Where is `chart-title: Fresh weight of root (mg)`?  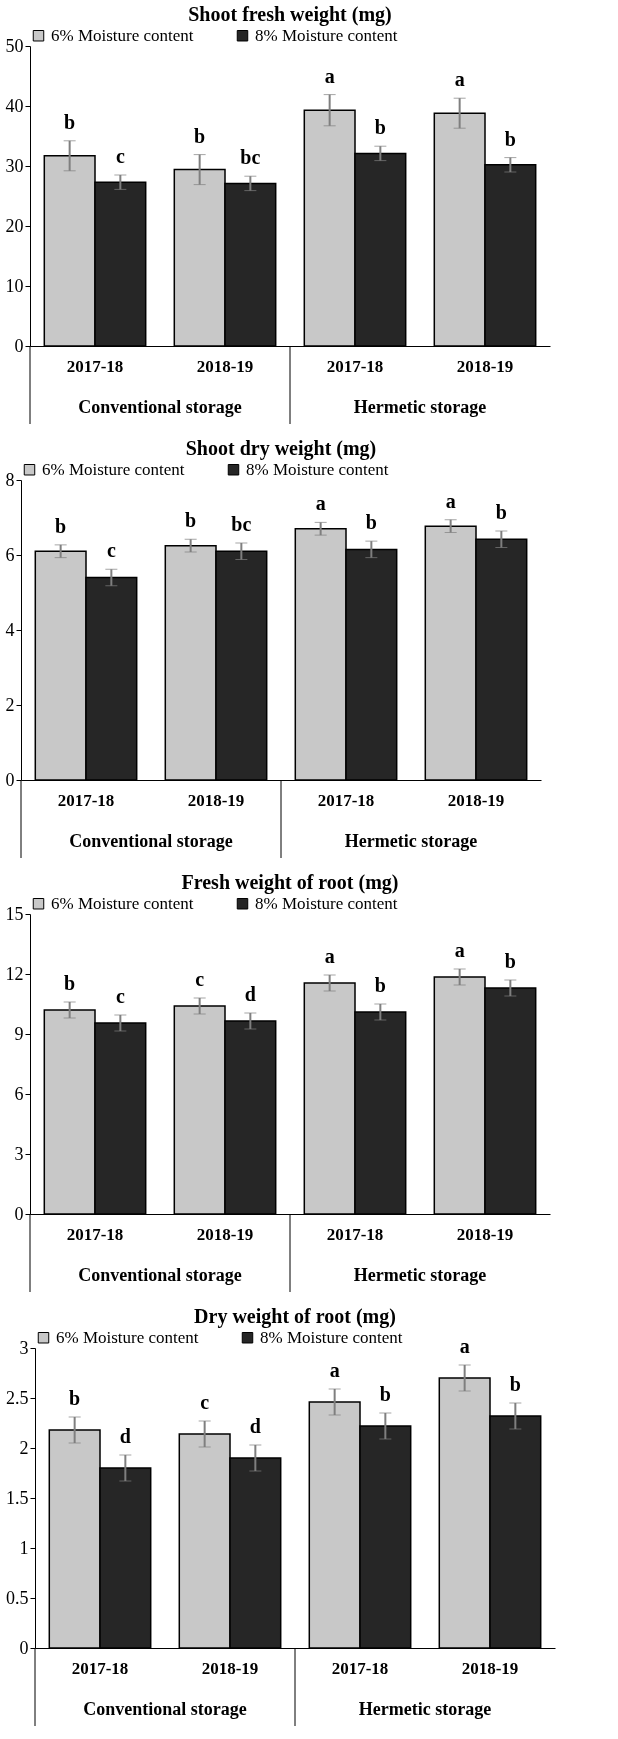 chart-title: Fresh weight of root (mg) is located at coordinates (290, 882).